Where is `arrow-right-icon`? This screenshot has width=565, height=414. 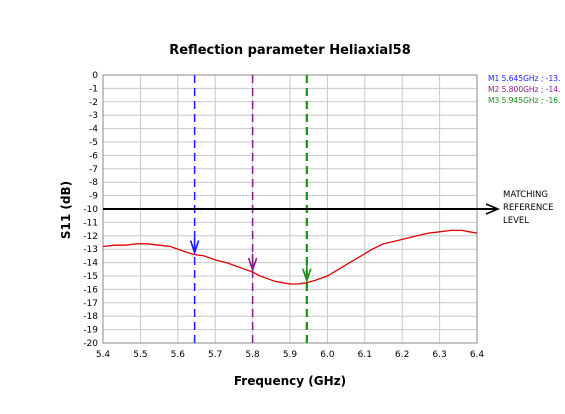
arrow-right-icon is located at coordinates (492, 209).